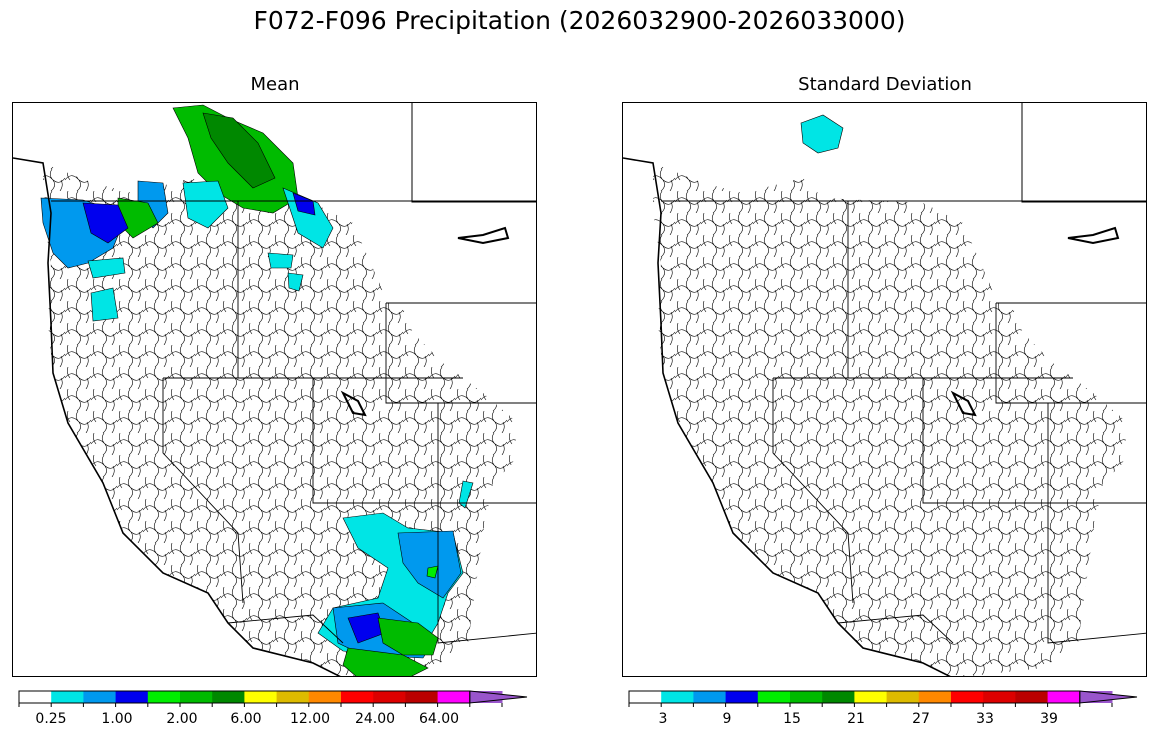  What do you see at coordinates (246, 719) in the screenshot?
I see `mean-tick-label: 6.00` at bounding box center [246, 719].